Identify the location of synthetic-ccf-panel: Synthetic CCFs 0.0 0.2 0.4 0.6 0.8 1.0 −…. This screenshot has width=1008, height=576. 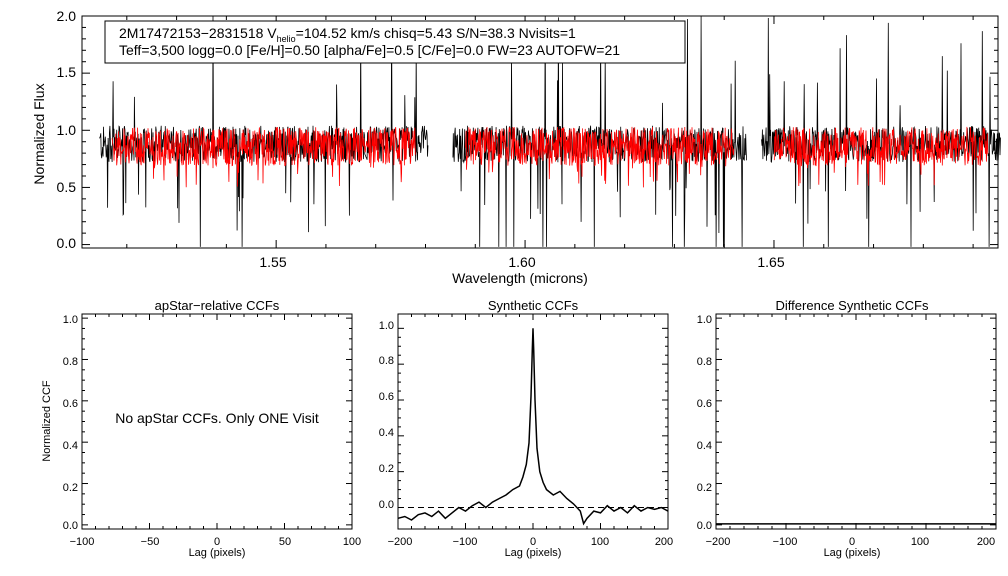
(526, 428).